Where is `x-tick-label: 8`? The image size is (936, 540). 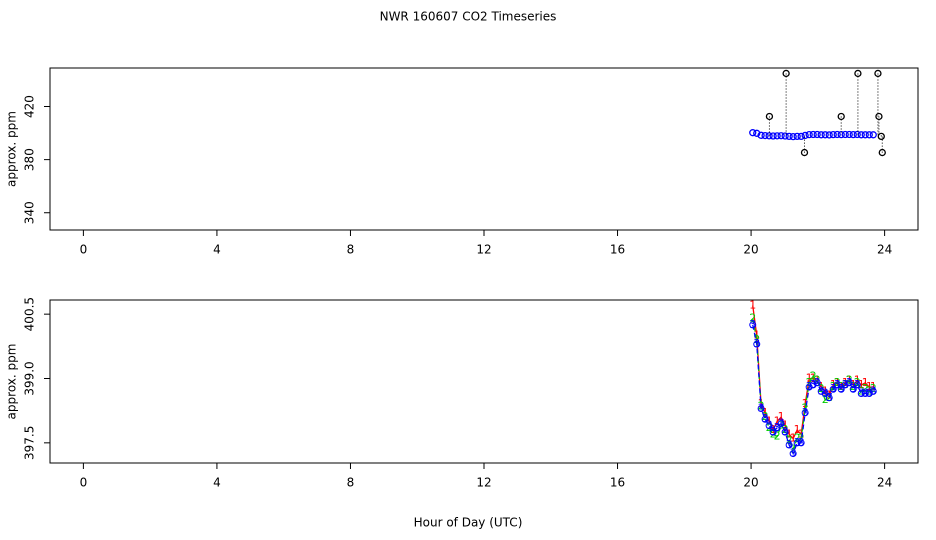
x-tick-label: 8 is located at coordinates (351, 250).